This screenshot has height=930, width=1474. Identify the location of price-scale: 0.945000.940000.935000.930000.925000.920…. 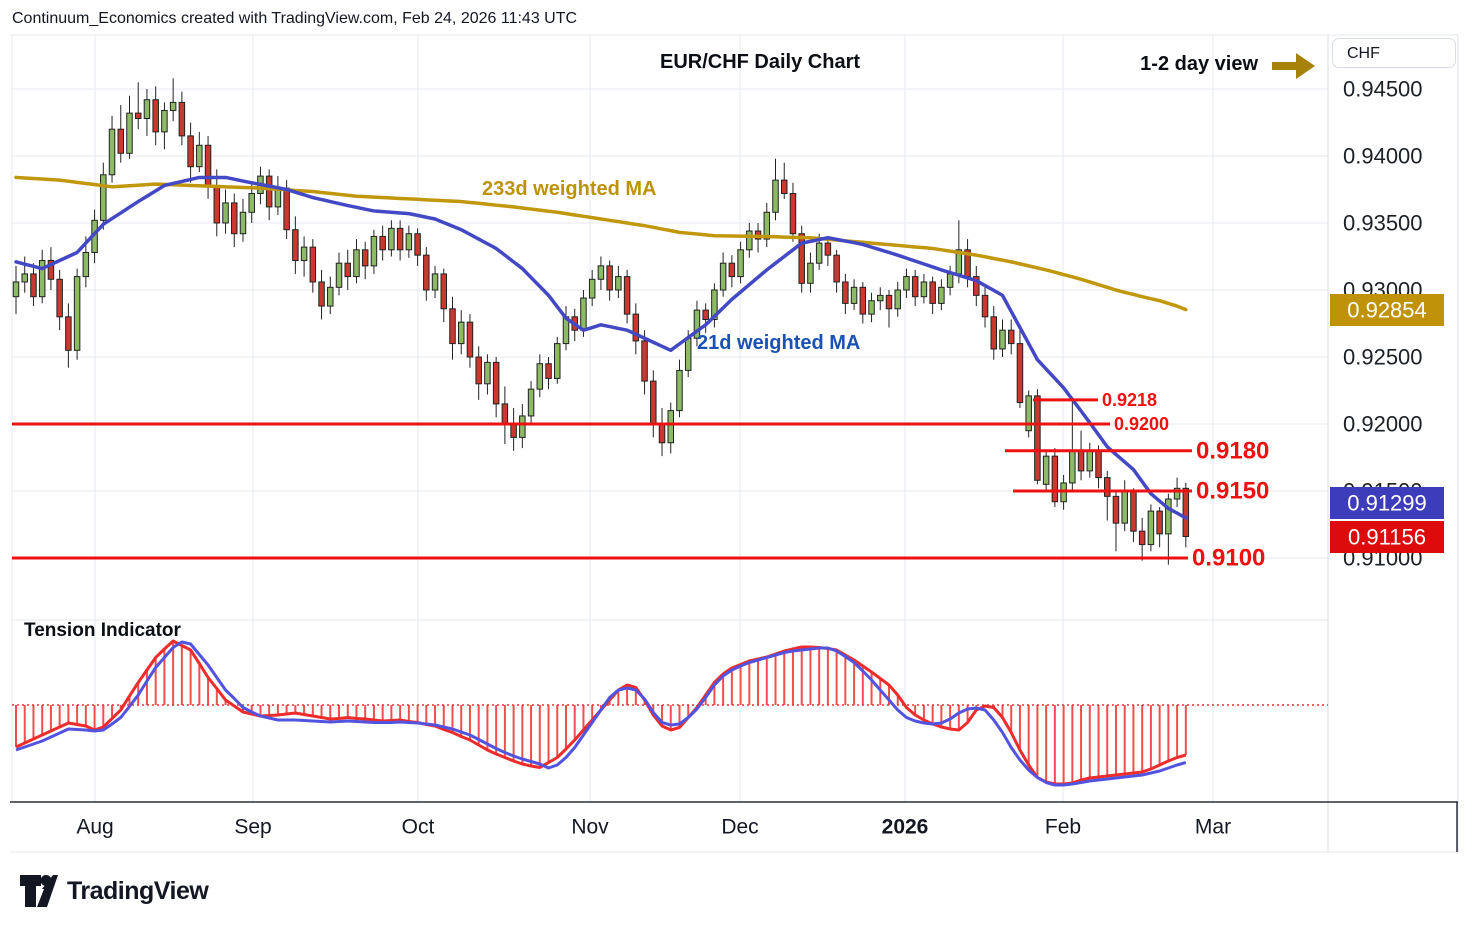
(1387, 324).